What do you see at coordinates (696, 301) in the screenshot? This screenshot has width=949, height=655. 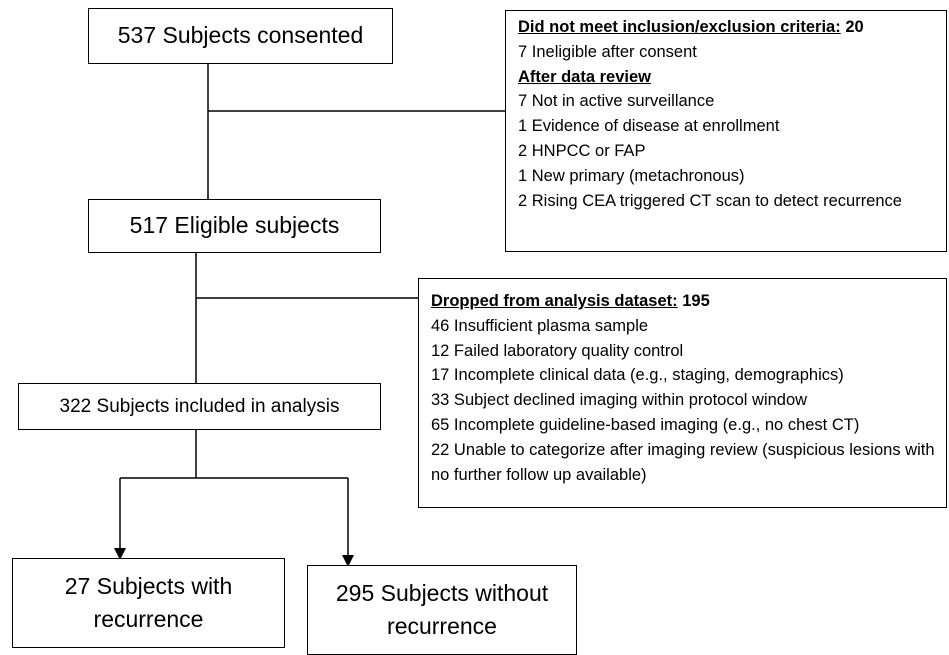 I see `count: 195` at bounding box center [696, 301].